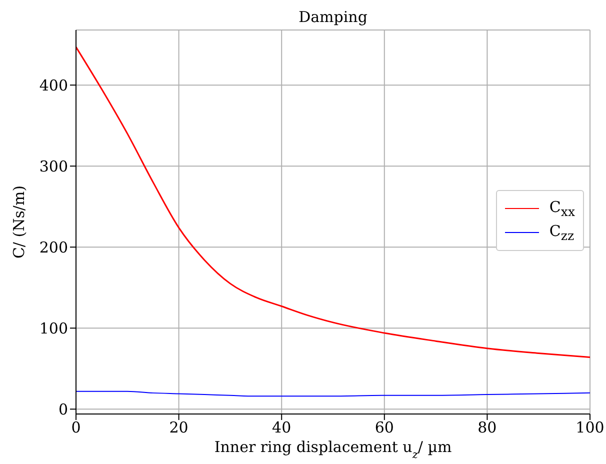 This screenshot has height=464, width=606. What do you see at coordinates (282, 427) in the screenshot?
I see `x-tick-label: 40` at bounding box center [282, 427].